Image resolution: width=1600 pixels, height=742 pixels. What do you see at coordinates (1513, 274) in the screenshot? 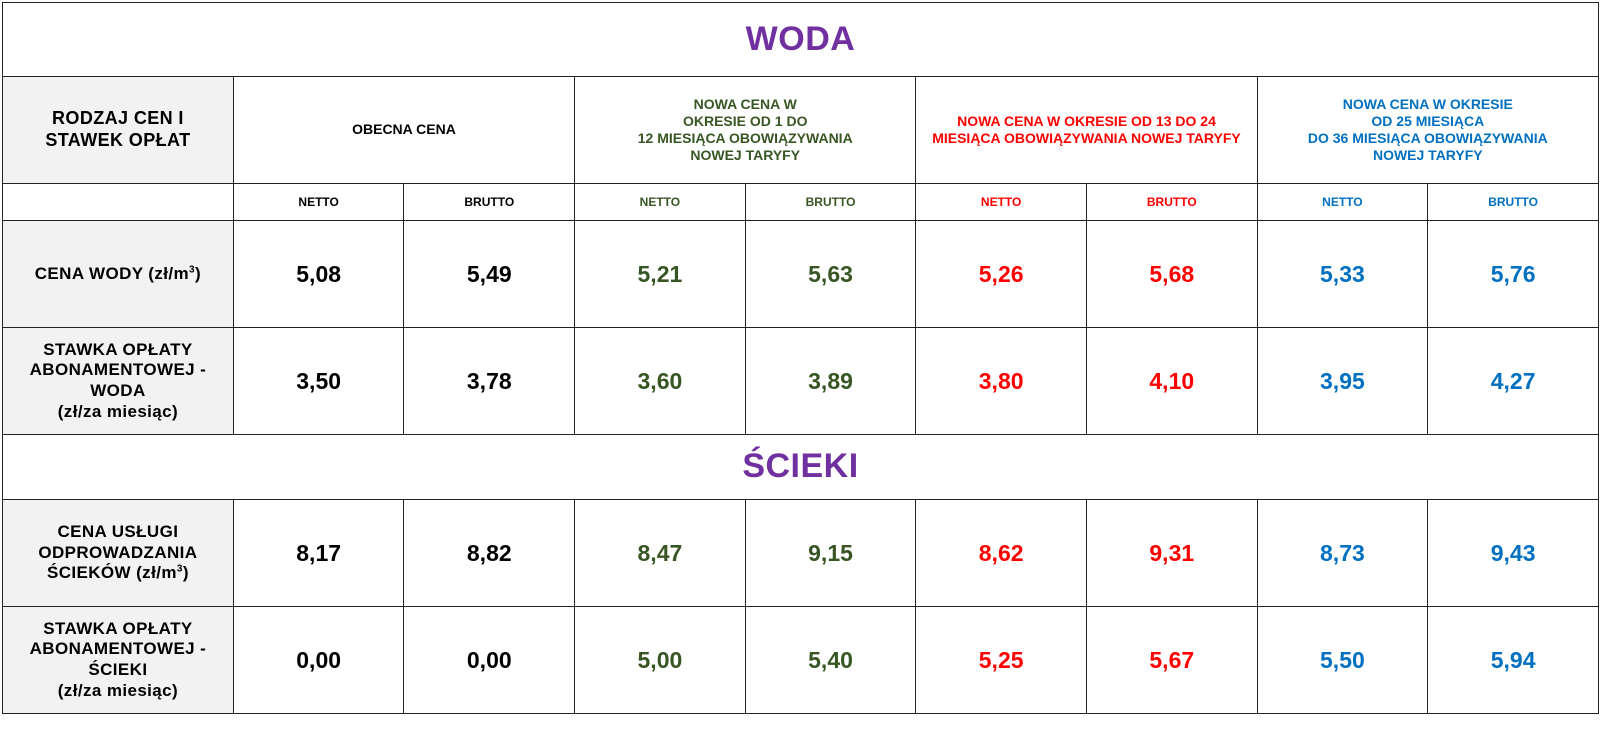
I see `water-price-period3-brutto: 5,76` at bounding box center [1513, 274].